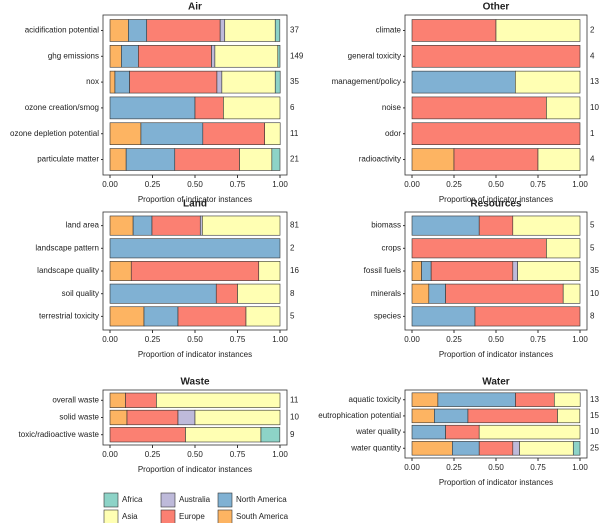  I want to click on category-label: landscape quality, so click(68, 270).